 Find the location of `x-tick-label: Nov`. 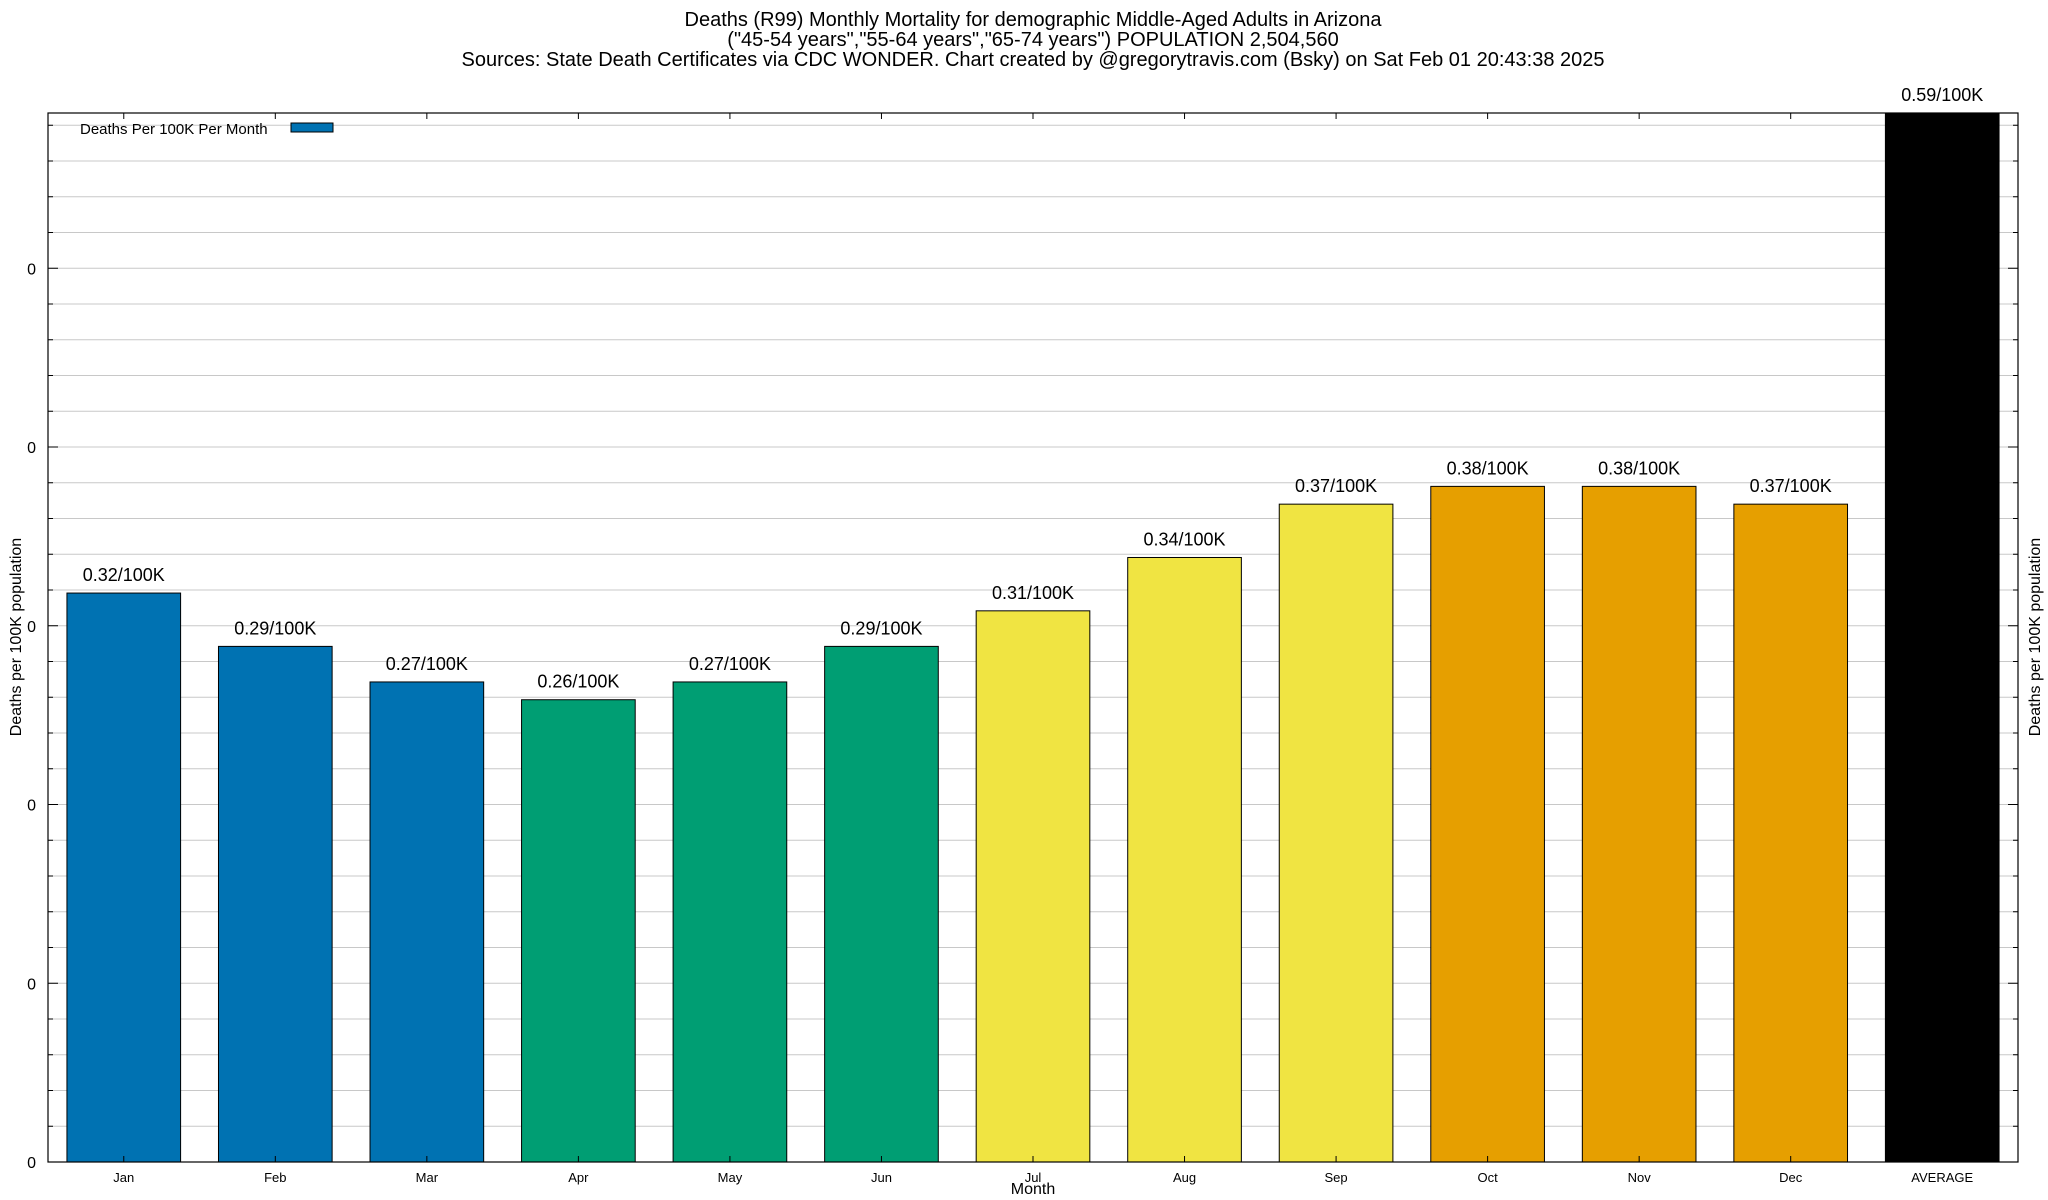

x-tick-label: Nov is located at coordinates (1640, 1177).